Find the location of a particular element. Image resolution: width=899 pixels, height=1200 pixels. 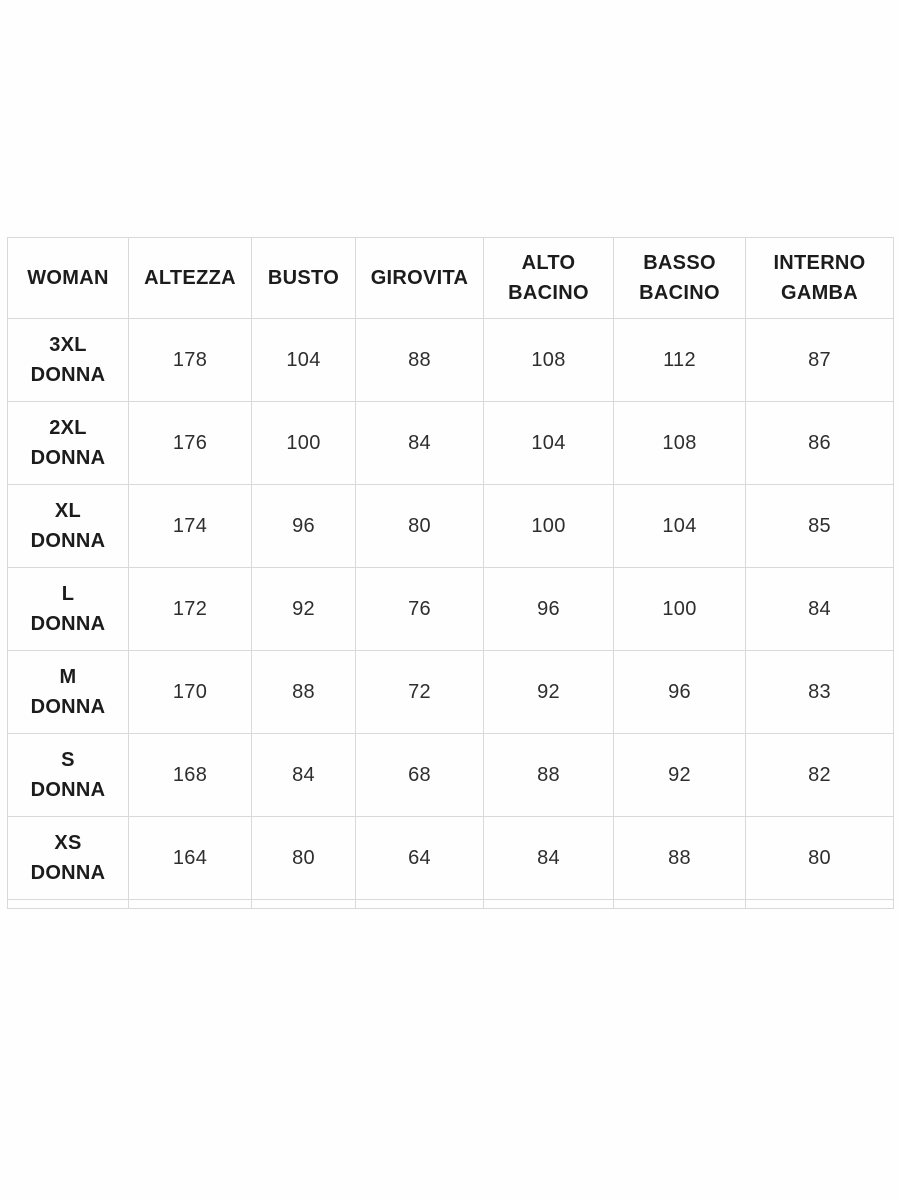

header-label-line: BUSTO is located at coordinates (303, 278).